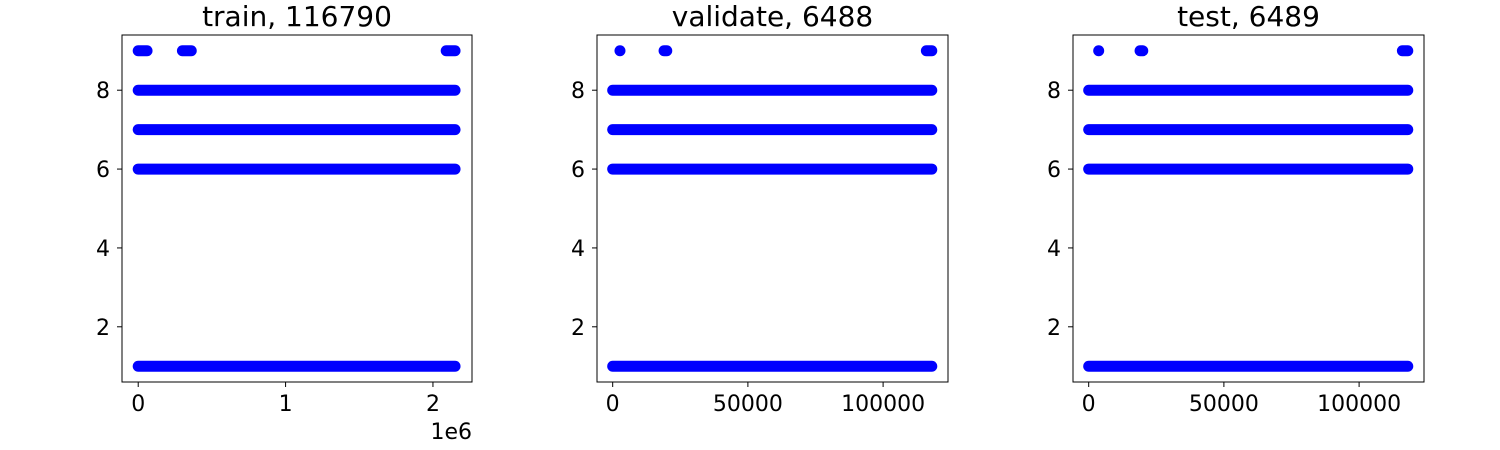  I want to click on x-axis: 0 1 2 1e6, so click(301, 413).